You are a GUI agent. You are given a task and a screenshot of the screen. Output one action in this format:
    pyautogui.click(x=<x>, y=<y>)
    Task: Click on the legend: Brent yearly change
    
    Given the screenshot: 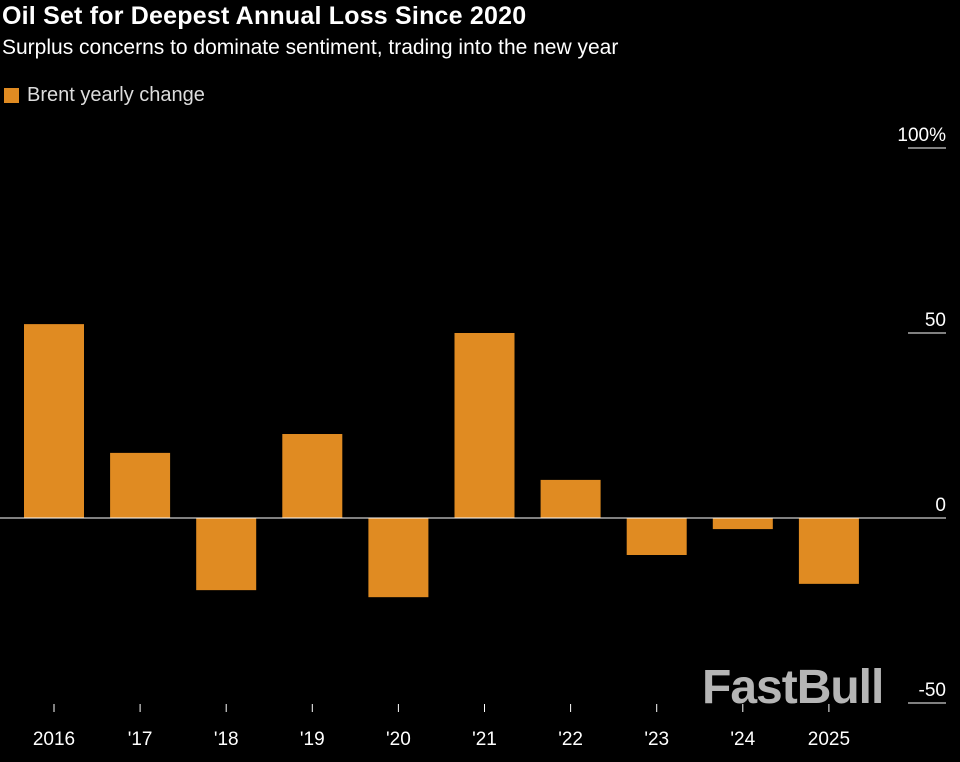 What is the action you would take?
    pyautogui.click(x=104, y=95)
    